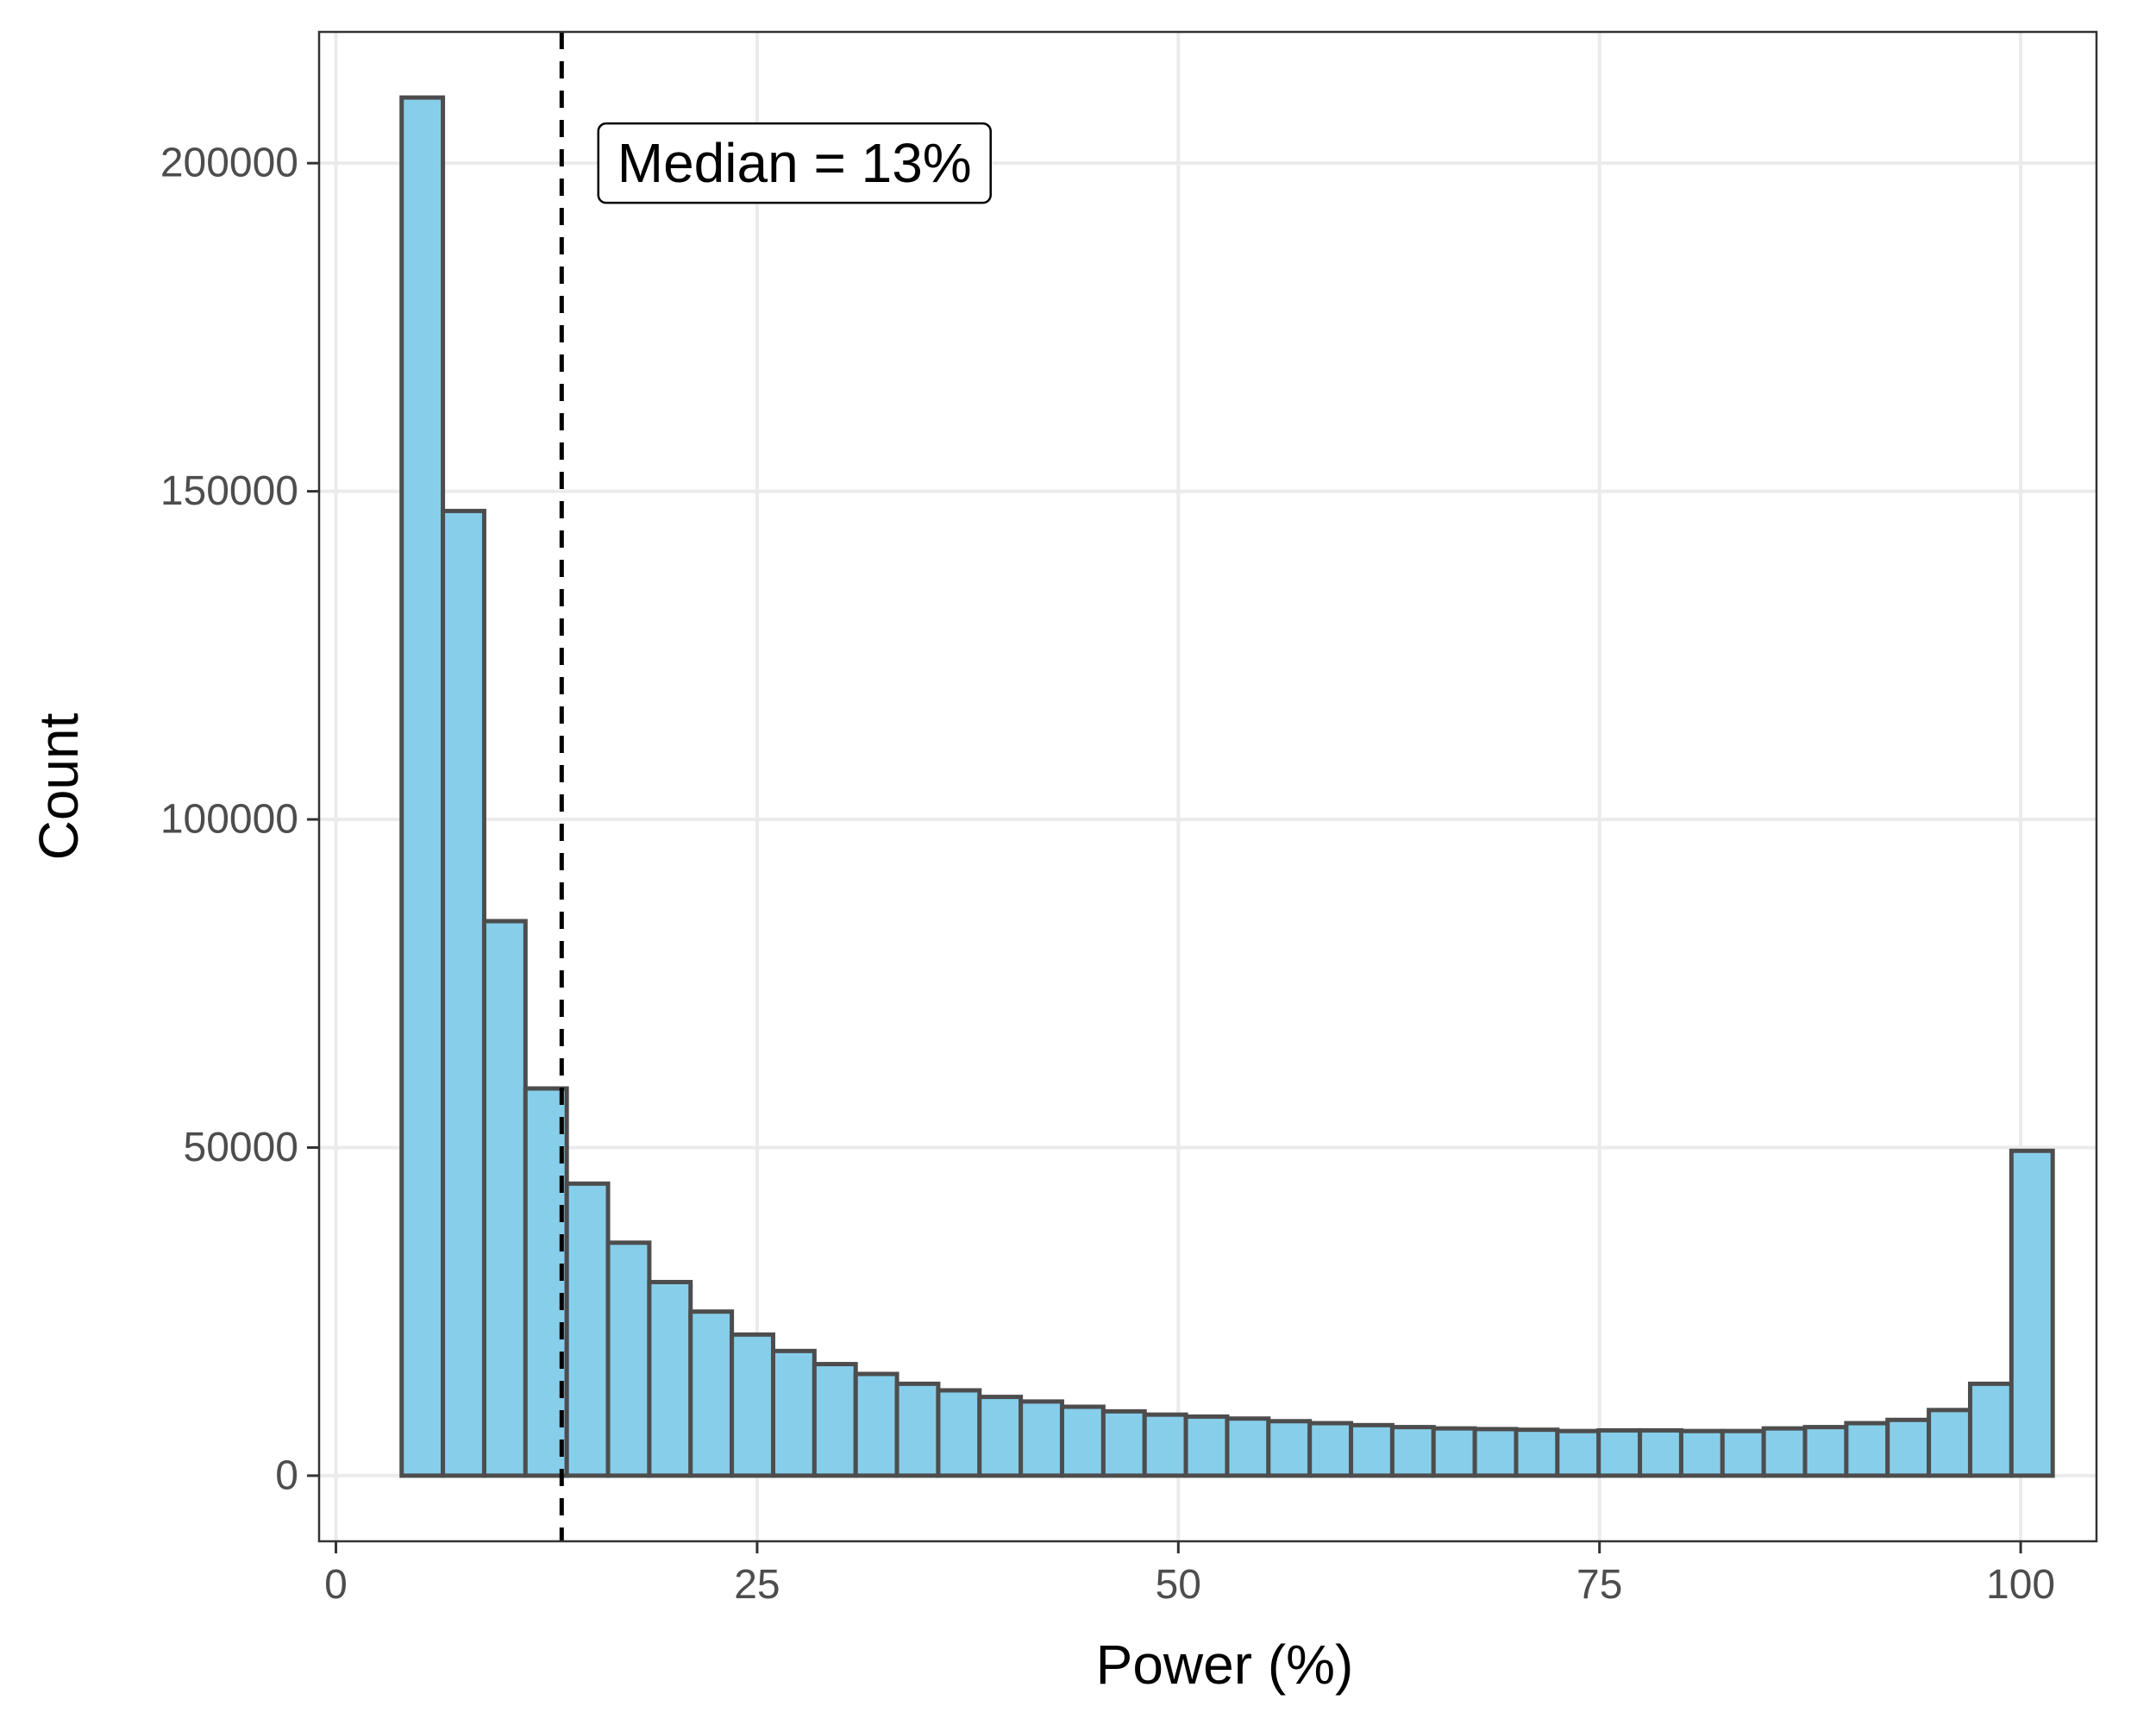 The image size is (2156, 1725). Describe the element at coordinates (229, 491) in the screenshot. I see `y-tick-label-3: 150000` at that location.